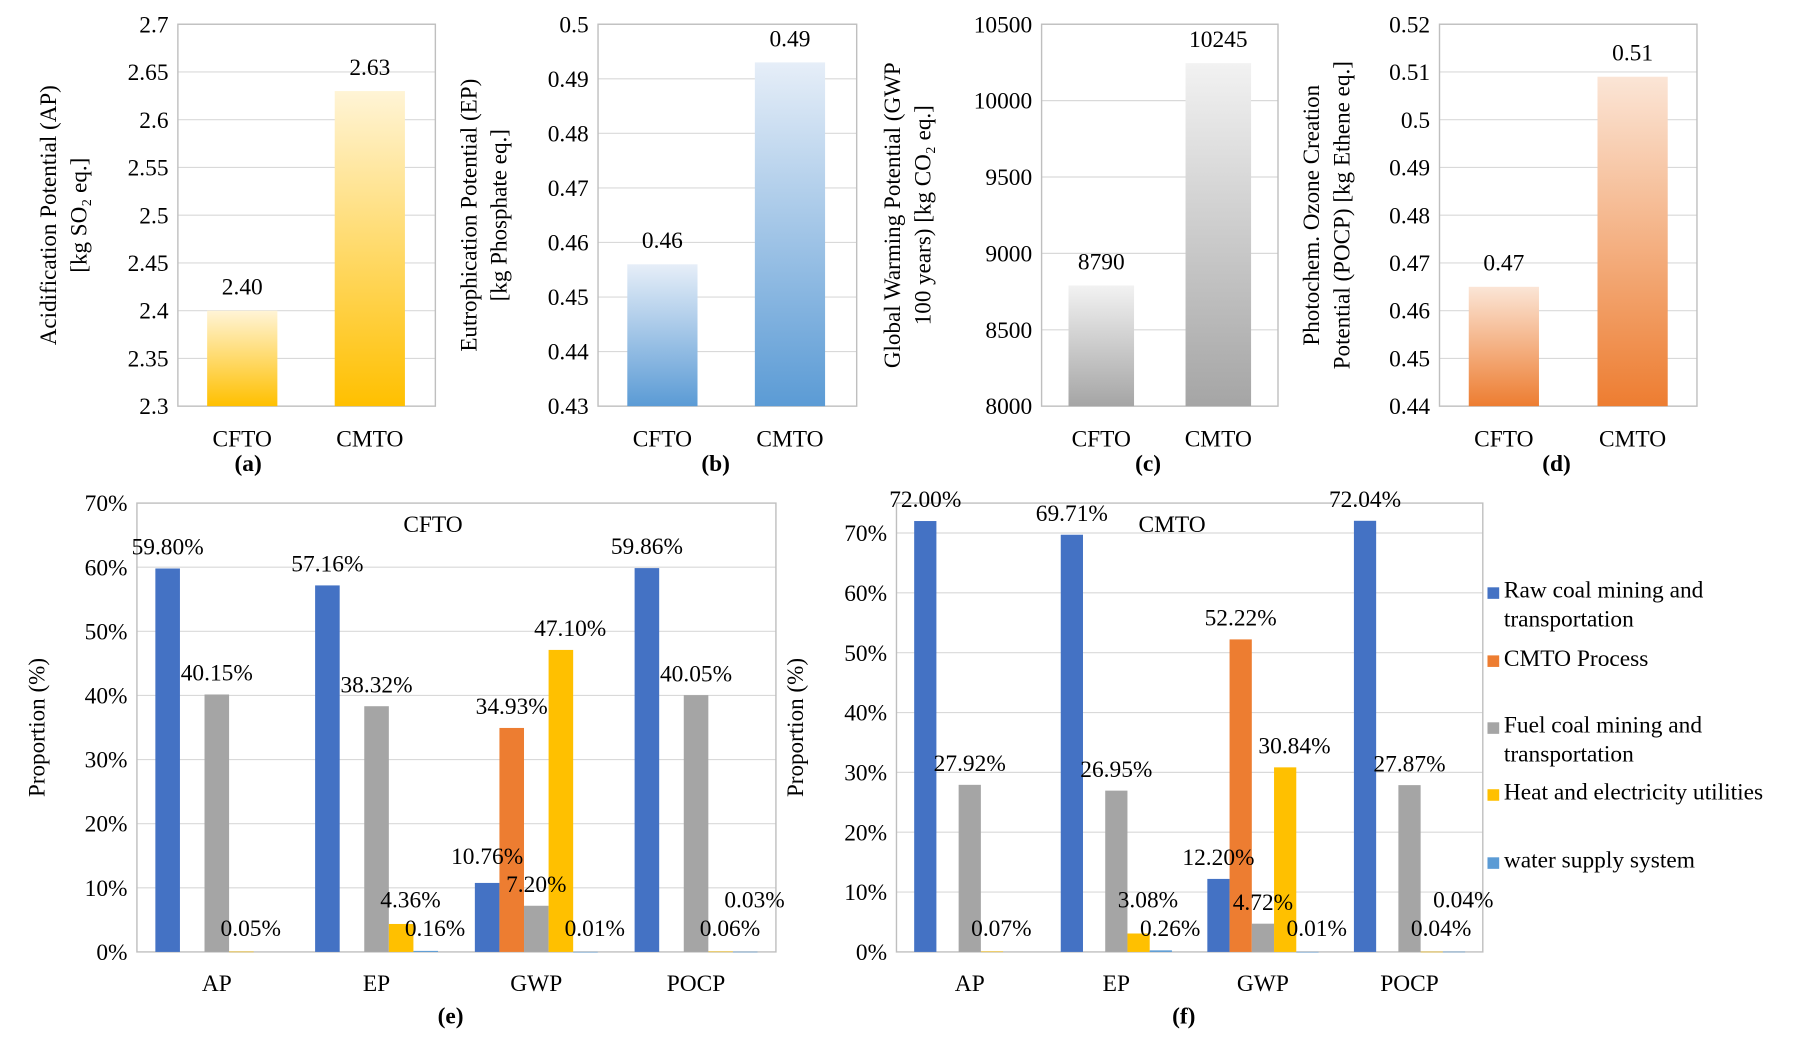 Image resolution: width=1814 pixels, height=1050 pixels. What do you see at coordinates (376, 984) in the screenshot?
I see `x-tick-label: EP` at bounding box center [376, 984].